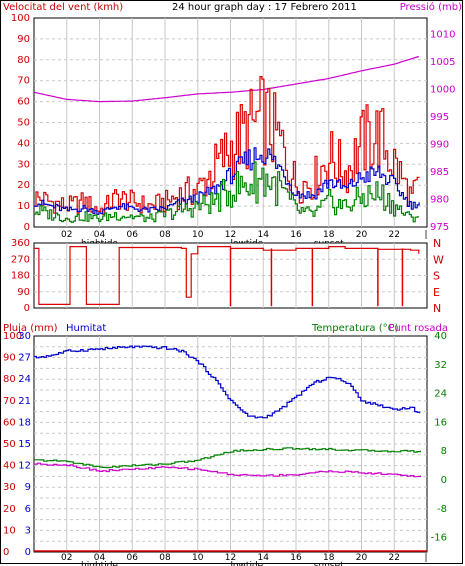 This screenshot has width=465, height=566. What do you see at coordinates (444, 451) in the screenshot?
I see `y-tick-temperature: 8` at bounding box center [444, 451].